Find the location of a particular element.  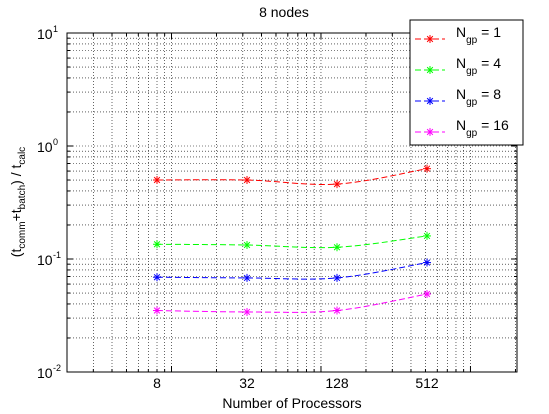

y-tick-label-exponent: -1 is located at coordinates (57, 255).